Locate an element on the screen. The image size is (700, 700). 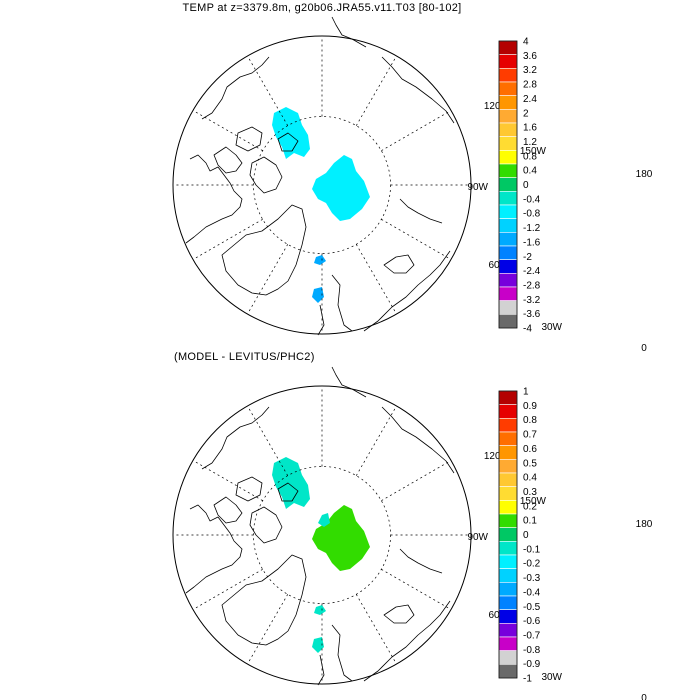
colorbar-tick-label: -1.6 is located at coordinates (532, 242).